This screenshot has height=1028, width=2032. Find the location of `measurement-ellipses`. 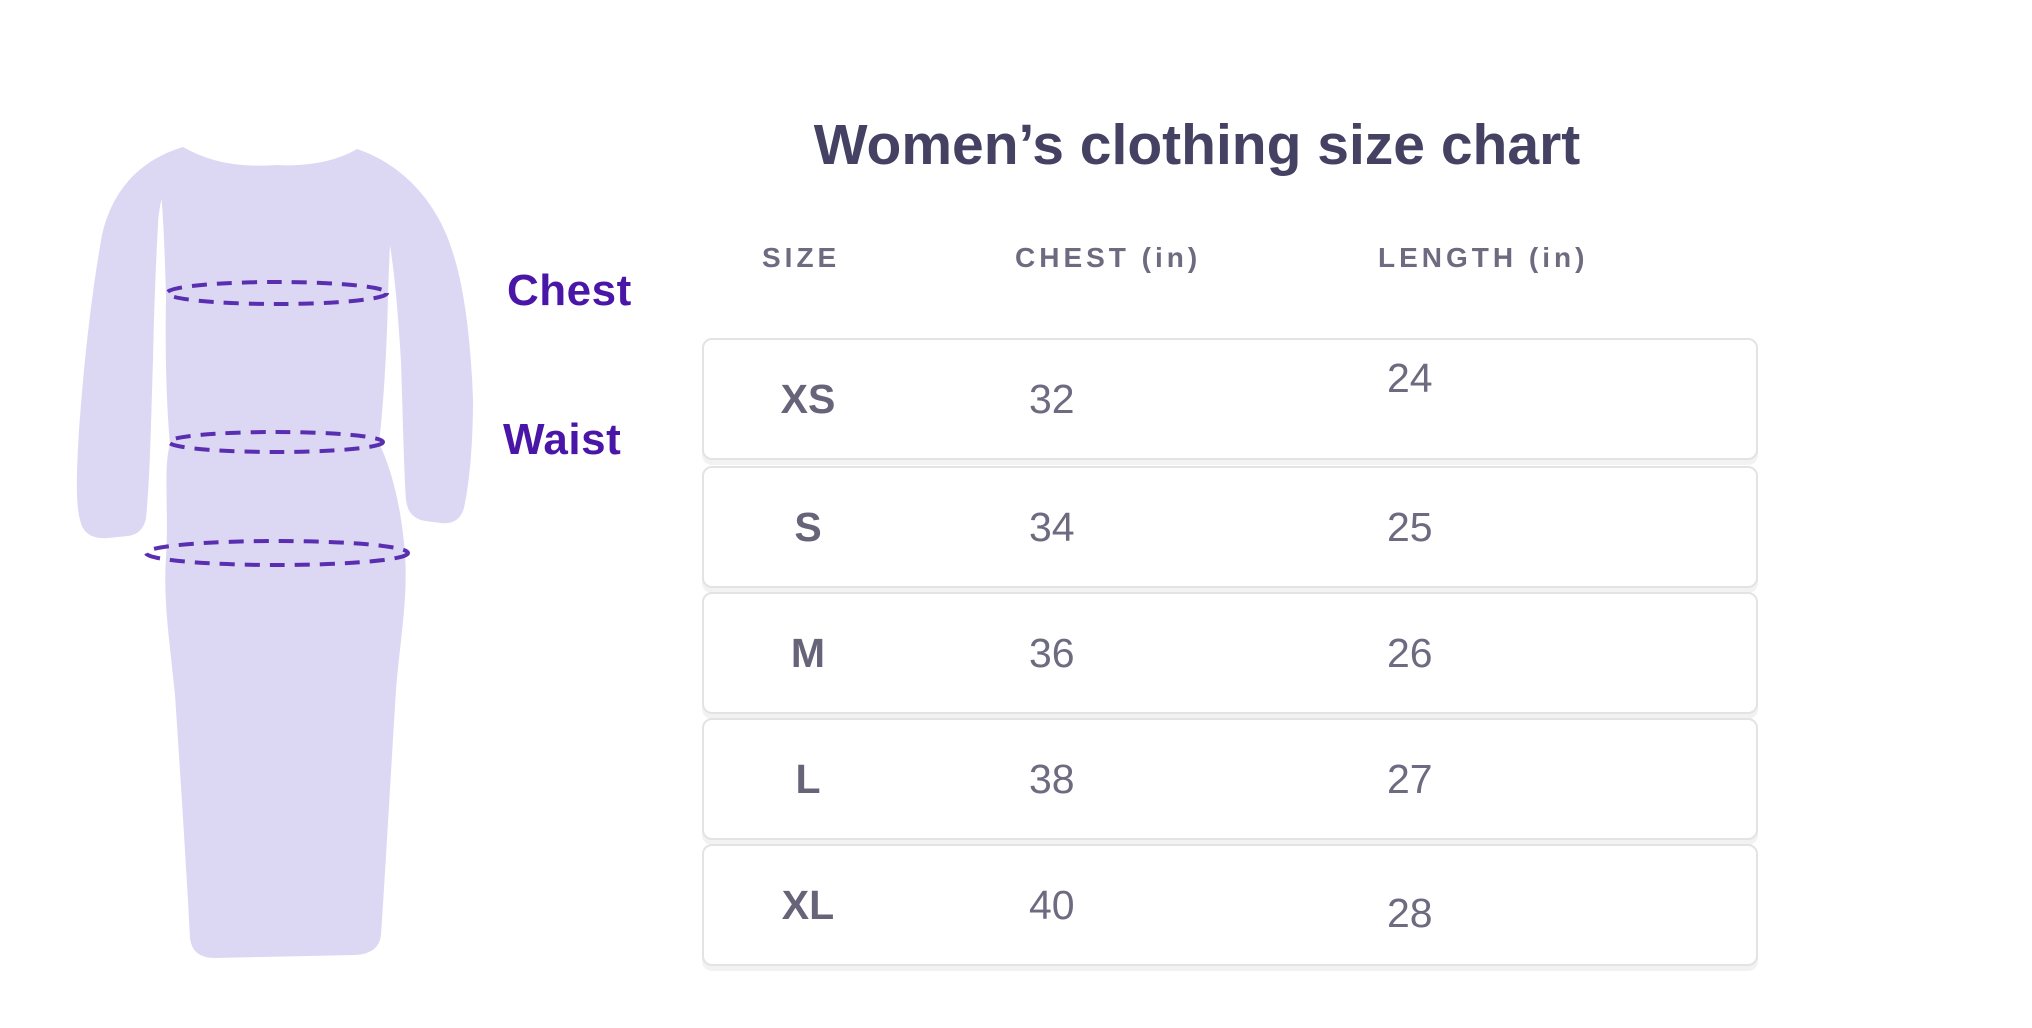

measurement-ellipses is located at coordinates (277, 423).